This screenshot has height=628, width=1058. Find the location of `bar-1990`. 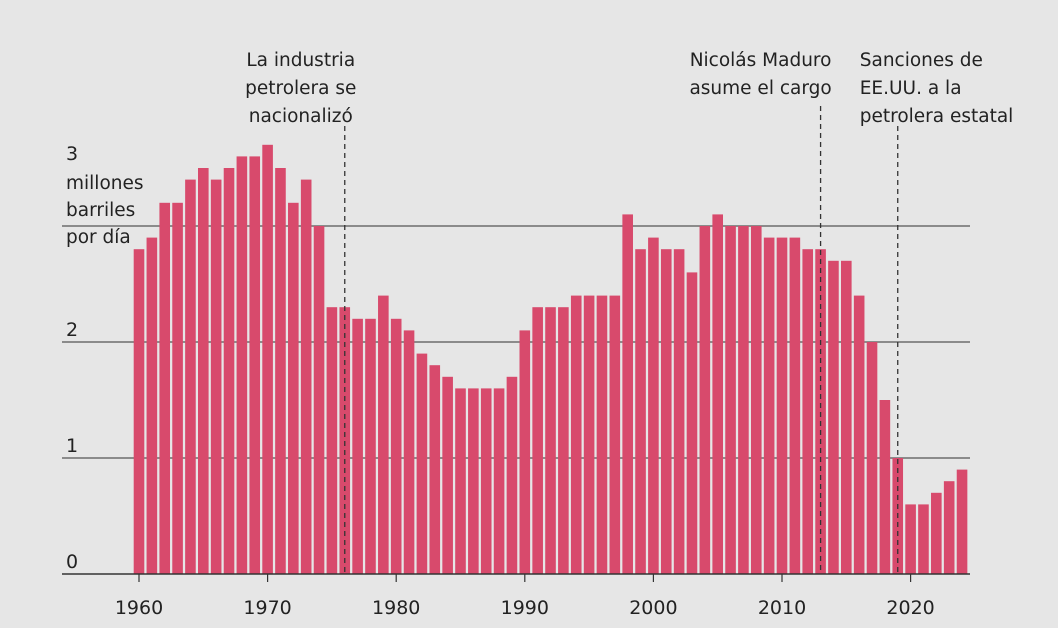

bar-1990 is located at coordinates (525, 452).